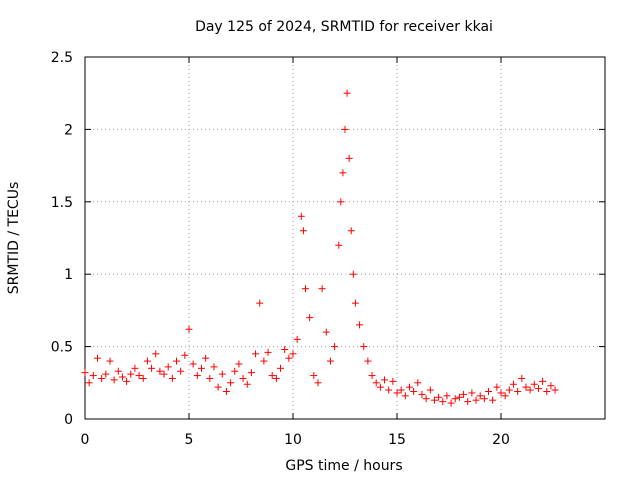 Image resolution: width=640 pixels, height=480 pixels. Describe the element at coordinates (293, 440) in the screenshot. I see `x-tick-label: 10` at that location.